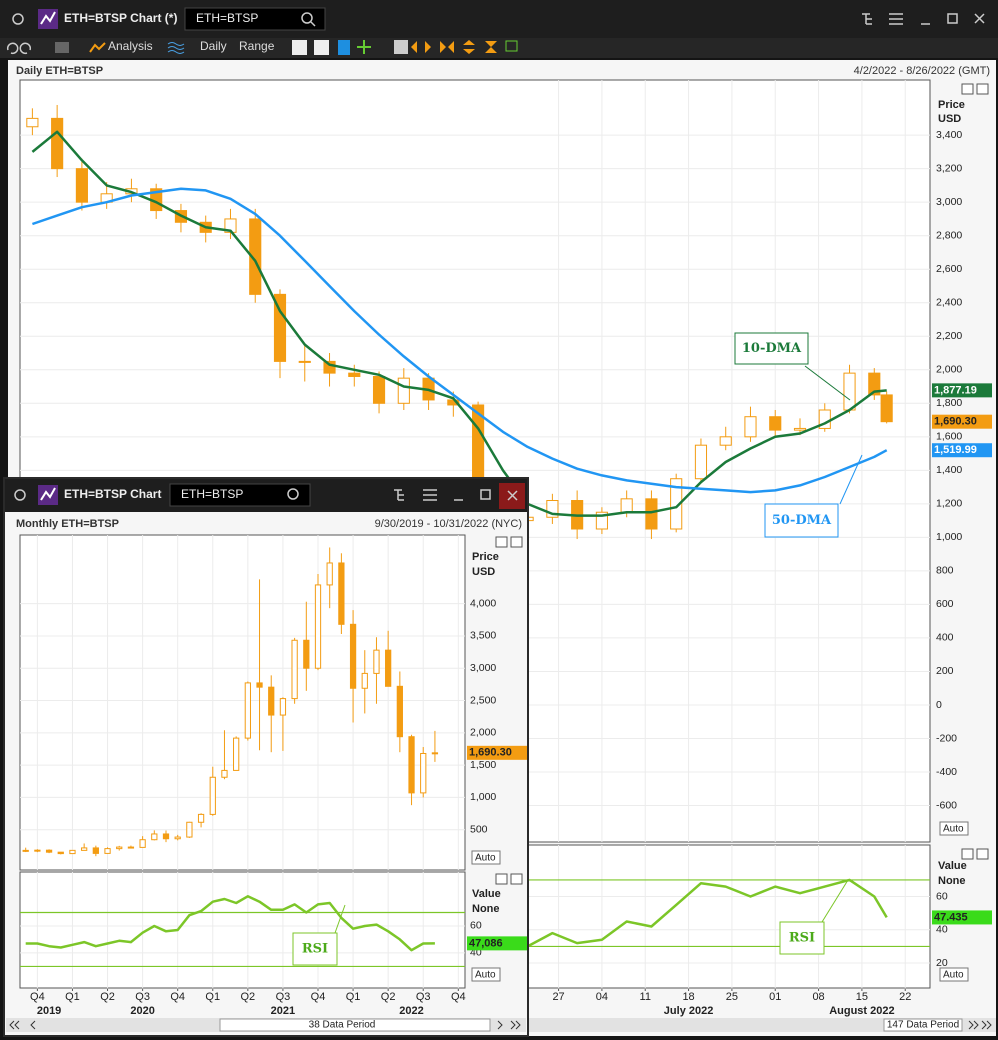 The image size is (998, 1040). What do you see at coordinates (827, 383) in the screenshot?
I see `callout-pointer` at bounding box center [827, 383].